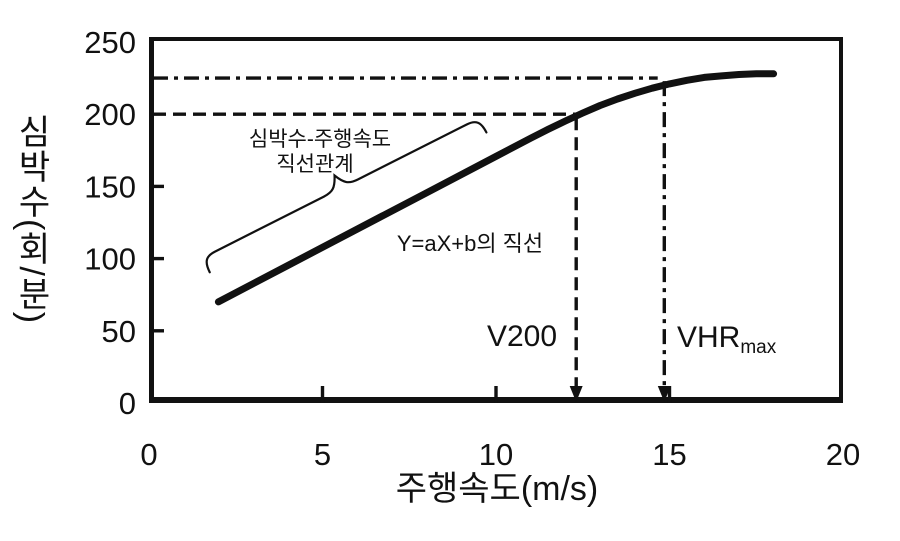 This screenshot has height=541, width=900. Describe the element at coordinates (127, 403) in the screenshot. I see `y-tick-0: 0` at that location.